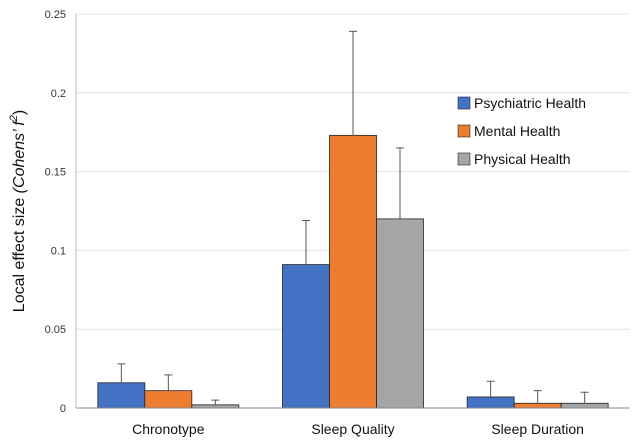 This screenshot has width=638, height=444. What do you see at coordinates (63, 409) in the screenshot?
I see `y-tick-label: 0` at bounding box center [63, 409].